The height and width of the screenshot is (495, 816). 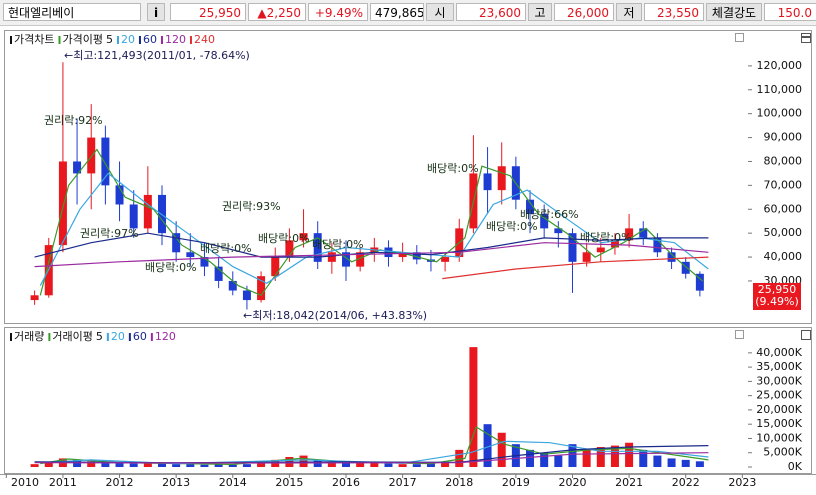 What do you see at coordinates (779, 380) in the screenshot?
I see `y-tick-label: 30,000K` at bounding box center [779, 380].